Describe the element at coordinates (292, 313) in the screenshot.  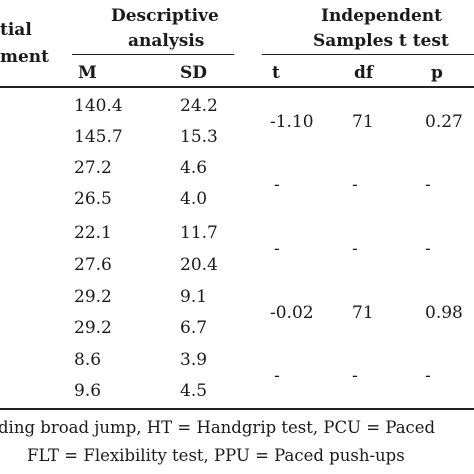
I see `cell-t: -0.02` at that location.